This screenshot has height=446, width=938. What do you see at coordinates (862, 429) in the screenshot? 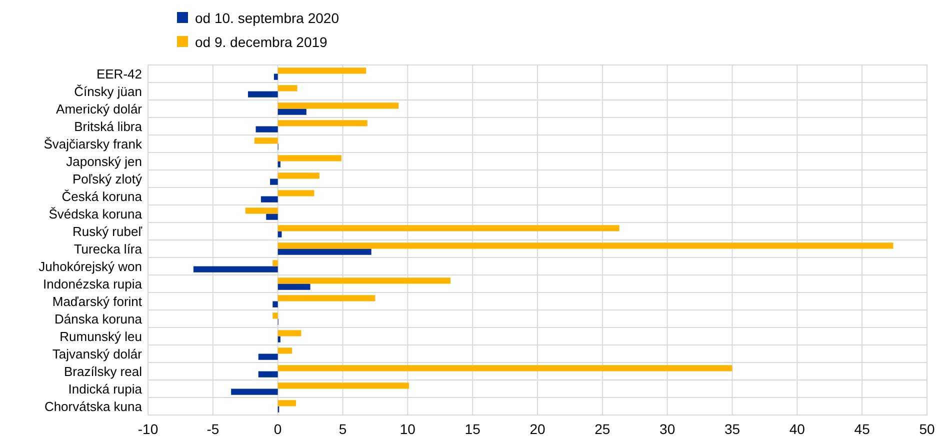
I see `x-tick-label: 45` at bounding box center [862, 429].